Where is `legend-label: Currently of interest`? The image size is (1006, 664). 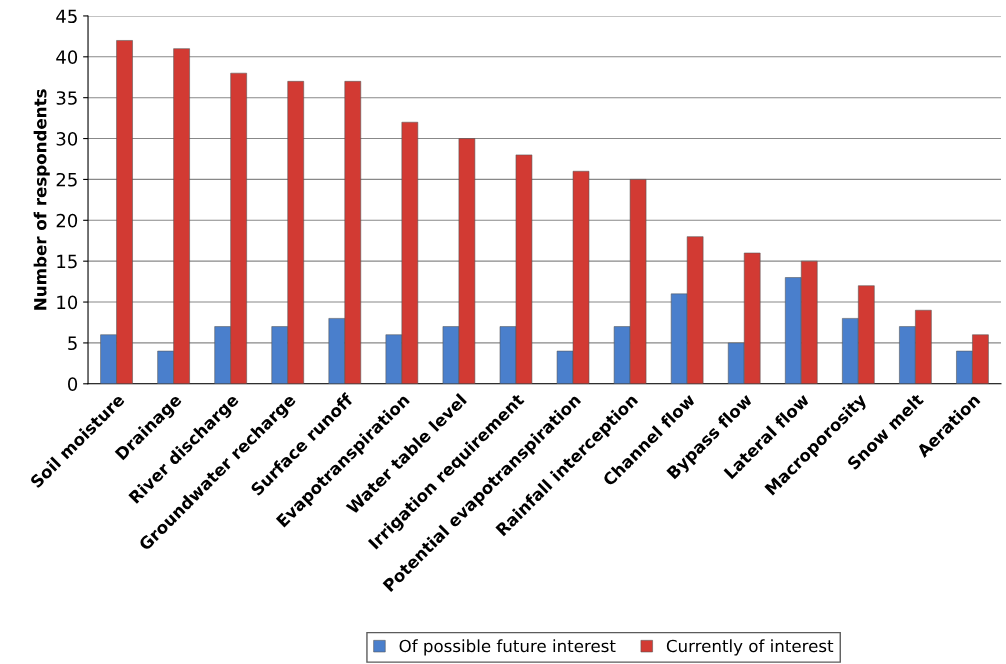 legend-label: Currently of interest is located at coordinates (750, 647).